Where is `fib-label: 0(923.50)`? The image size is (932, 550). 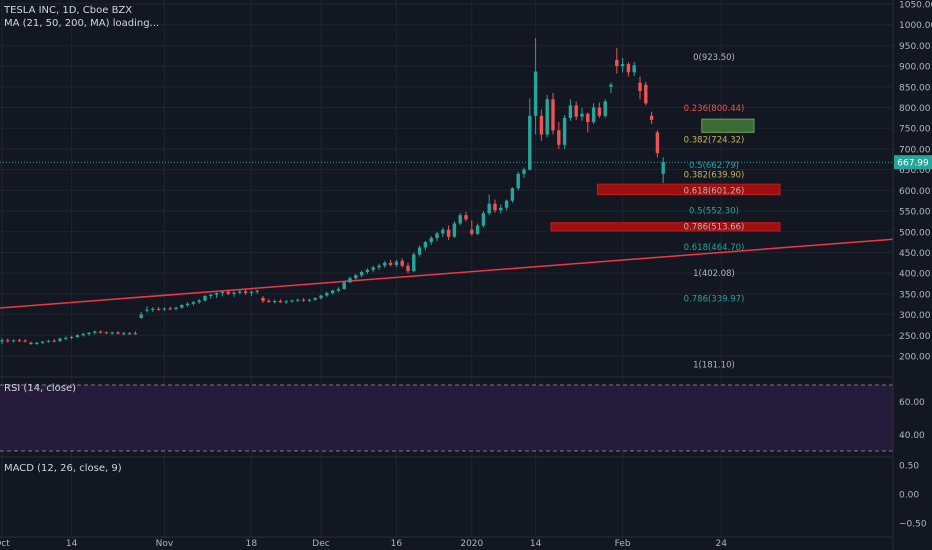 fib-label: 0(923.50) is located at coordinates (714, 58).